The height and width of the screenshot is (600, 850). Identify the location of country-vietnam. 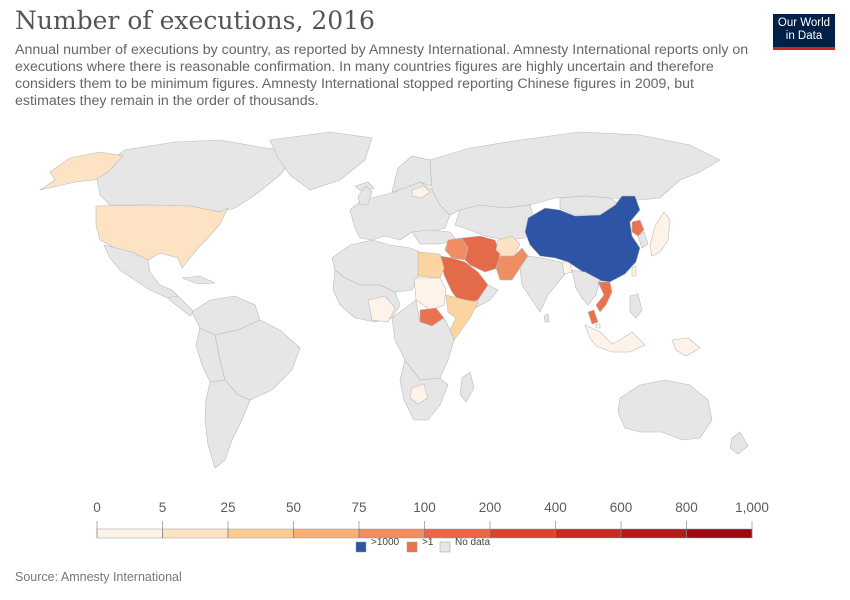
(604, 297).